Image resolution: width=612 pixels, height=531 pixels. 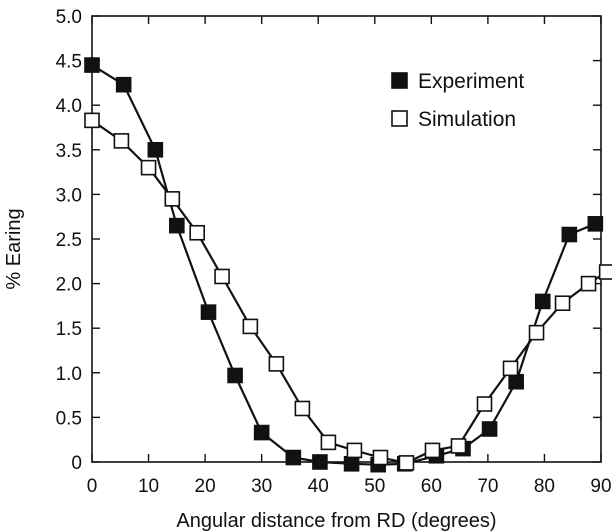 I want to click on y-tick-label: 2.5, so click(x=69, y=240).